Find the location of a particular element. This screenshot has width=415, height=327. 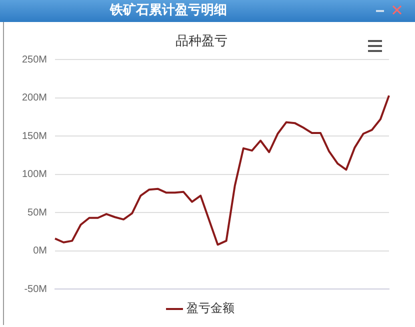

y-tick-label: 100M is located at coordinates (35, 174).